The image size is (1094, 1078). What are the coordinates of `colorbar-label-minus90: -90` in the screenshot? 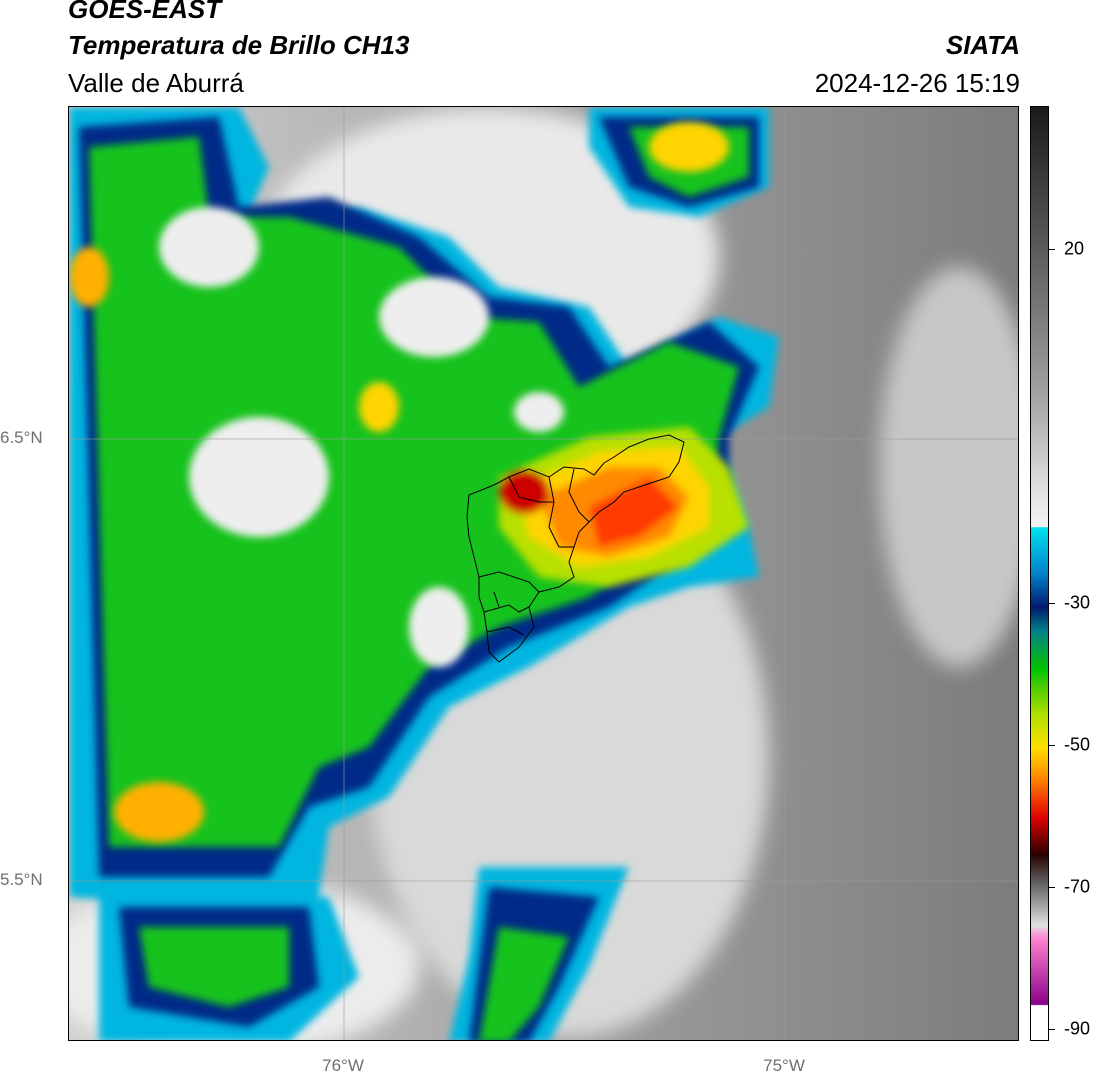 It's located at (1077, 1028).